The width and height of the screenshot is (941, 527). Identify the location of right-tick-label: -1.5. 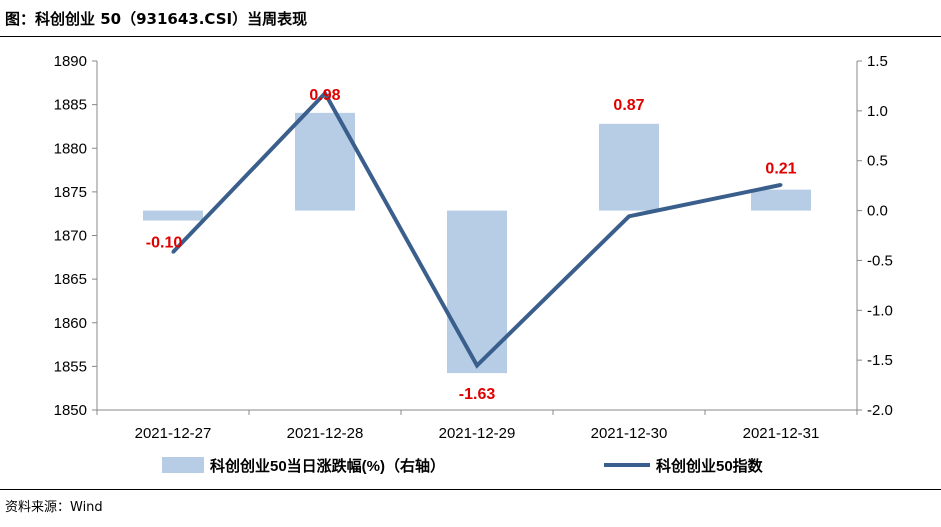
(880, 360).